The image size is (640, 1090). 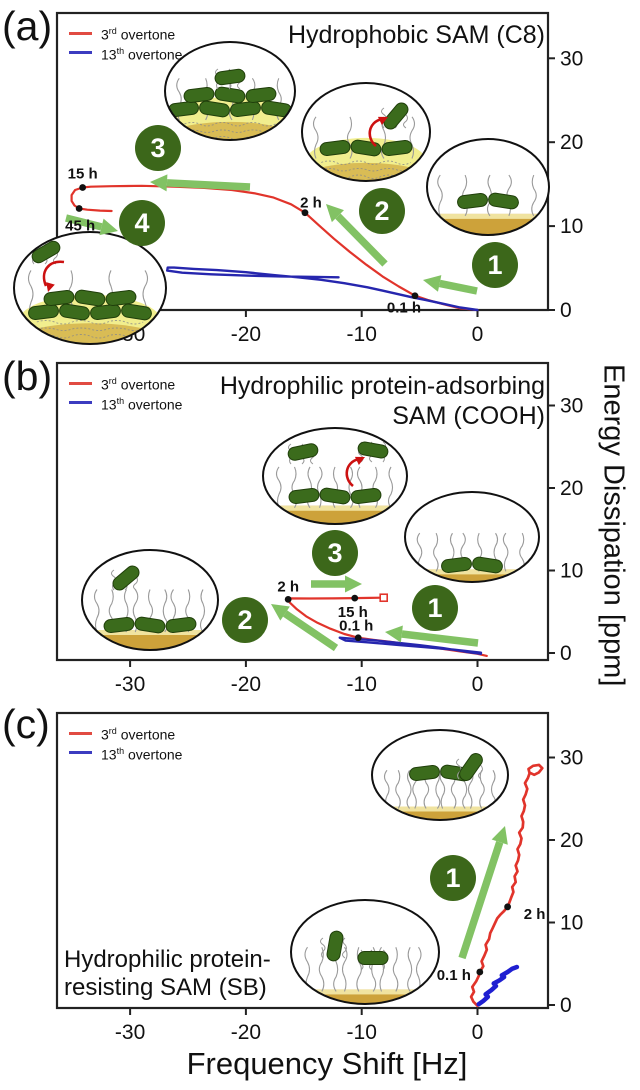 I want to click on legend-swatch-blue, so click(x=80, y=53).